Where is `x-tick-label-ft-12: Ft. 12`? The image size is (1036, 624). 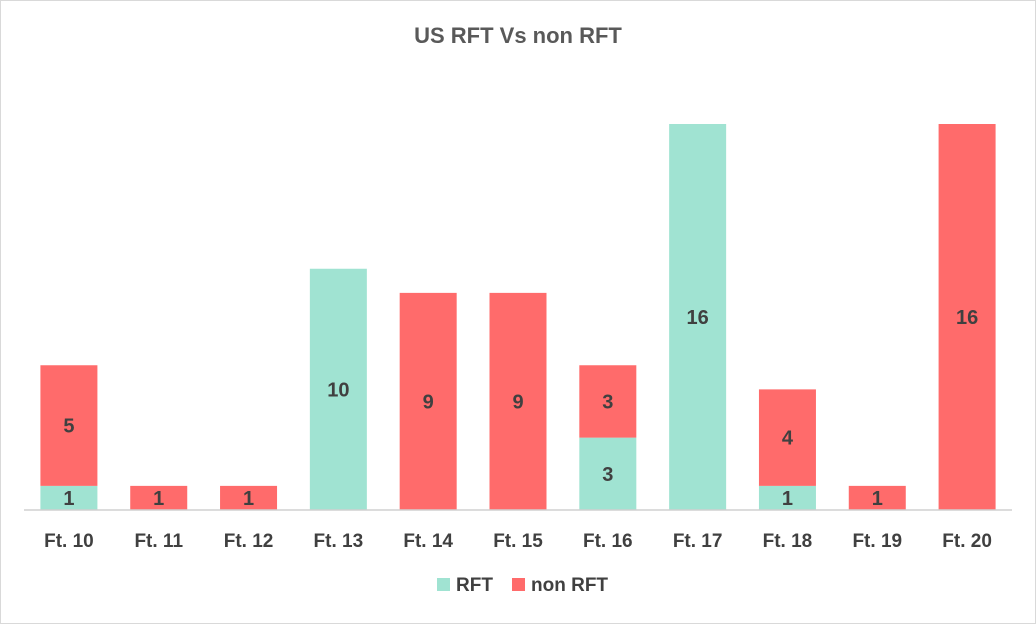
x-tick-label-ft-12: Ft. 12 is located at coordinates (249, 541).